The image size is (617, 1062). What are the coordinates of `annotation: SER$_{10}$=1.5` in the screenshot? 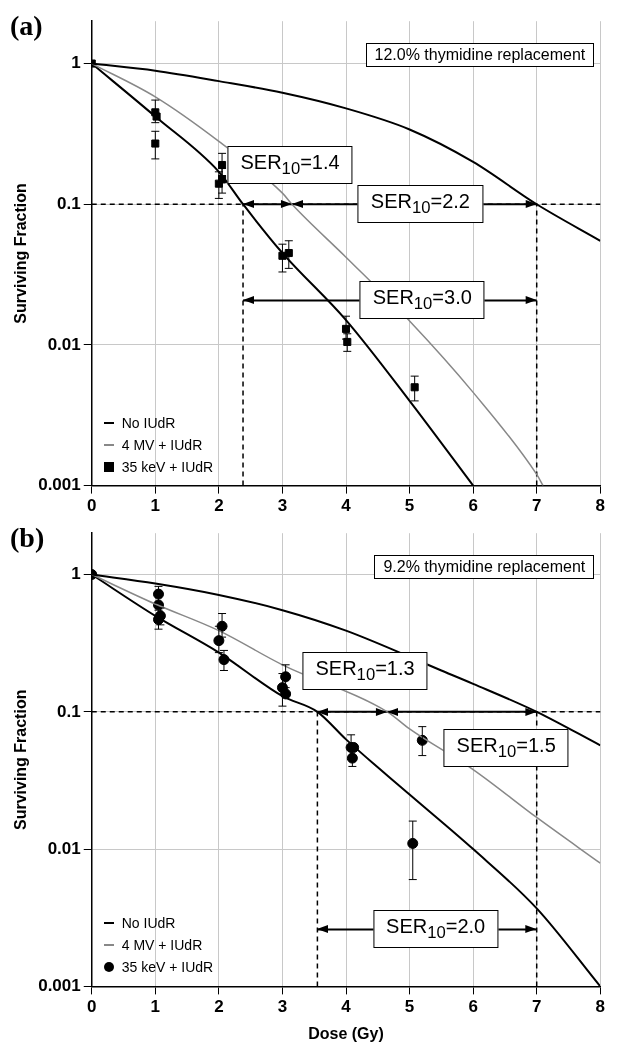 It's located at (506, 748).